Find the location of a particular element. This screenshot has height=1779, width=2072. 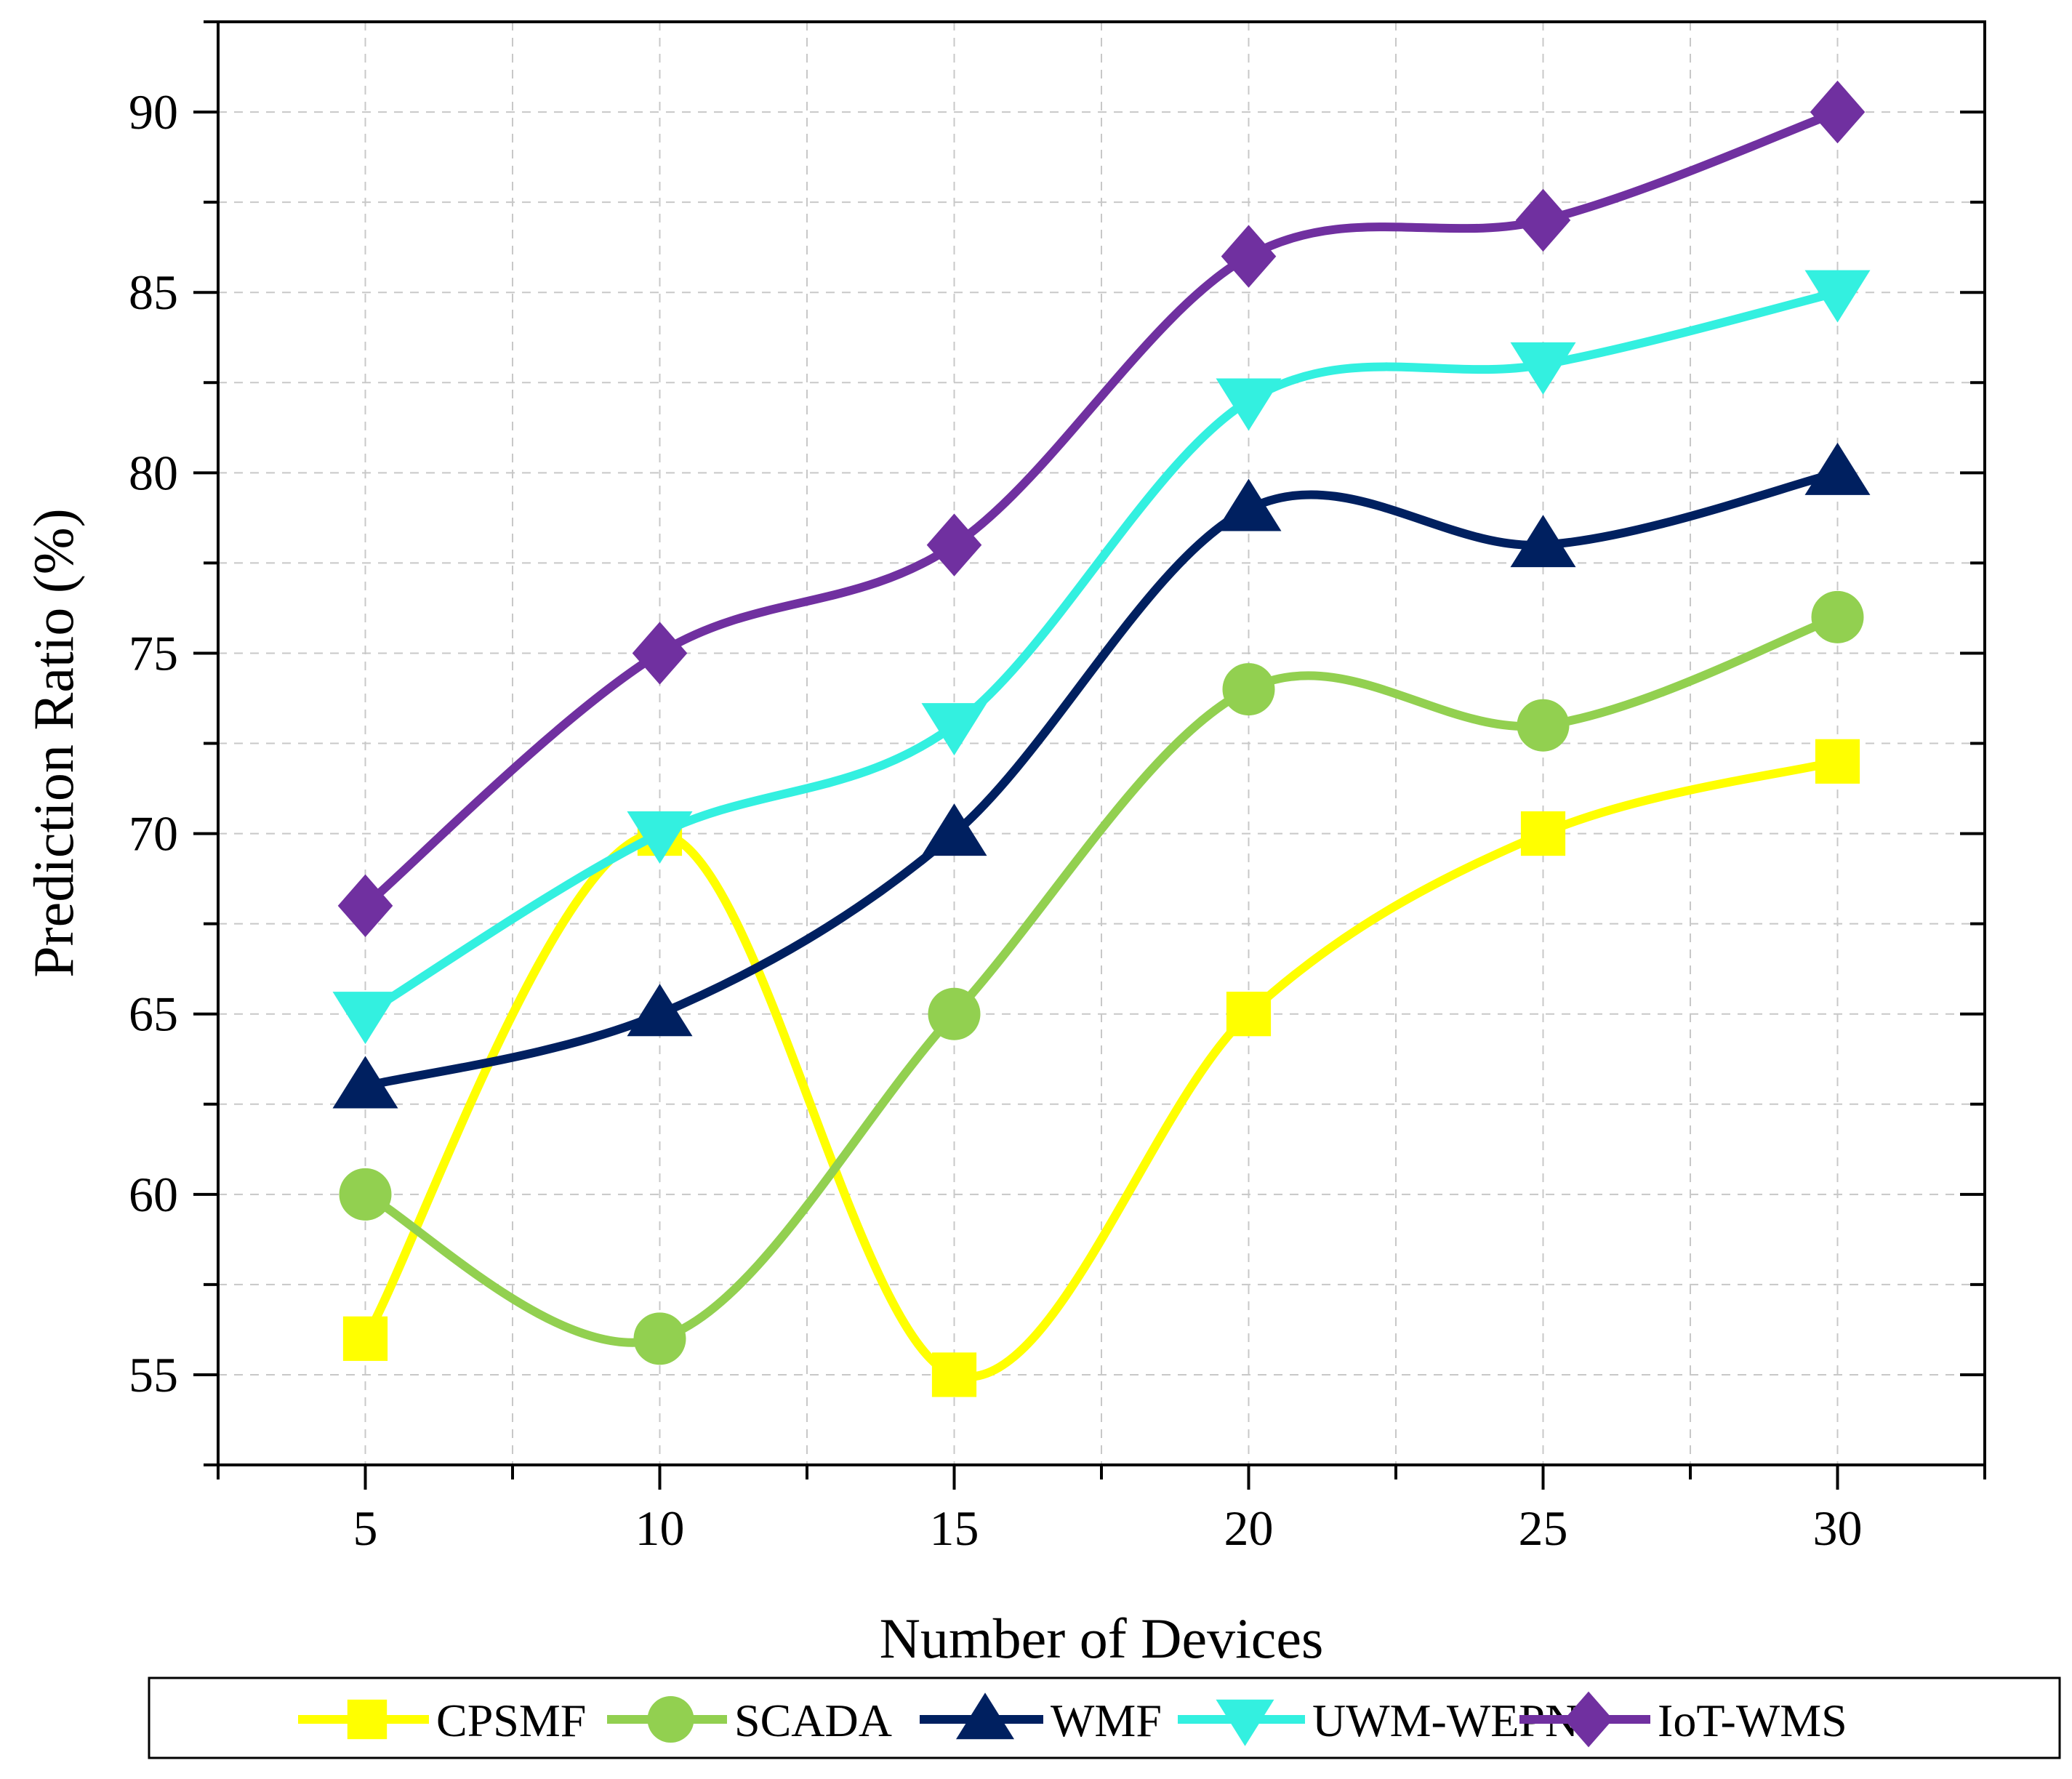

y-tick-label: 65 is located at coordinates (153, 1014).